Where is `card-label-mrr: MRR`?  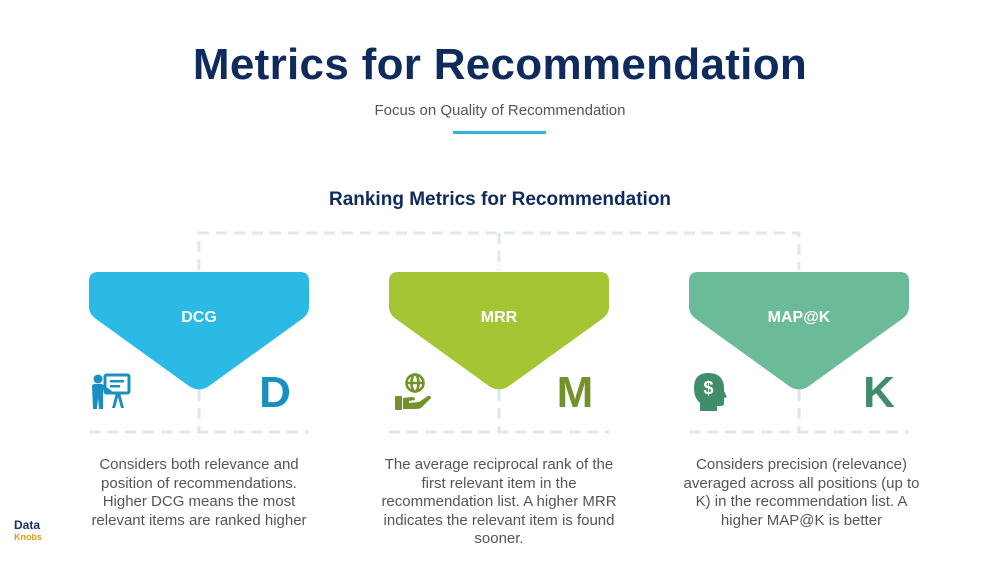 card-label-mrr: MRR is located at coordinates (499, 317).